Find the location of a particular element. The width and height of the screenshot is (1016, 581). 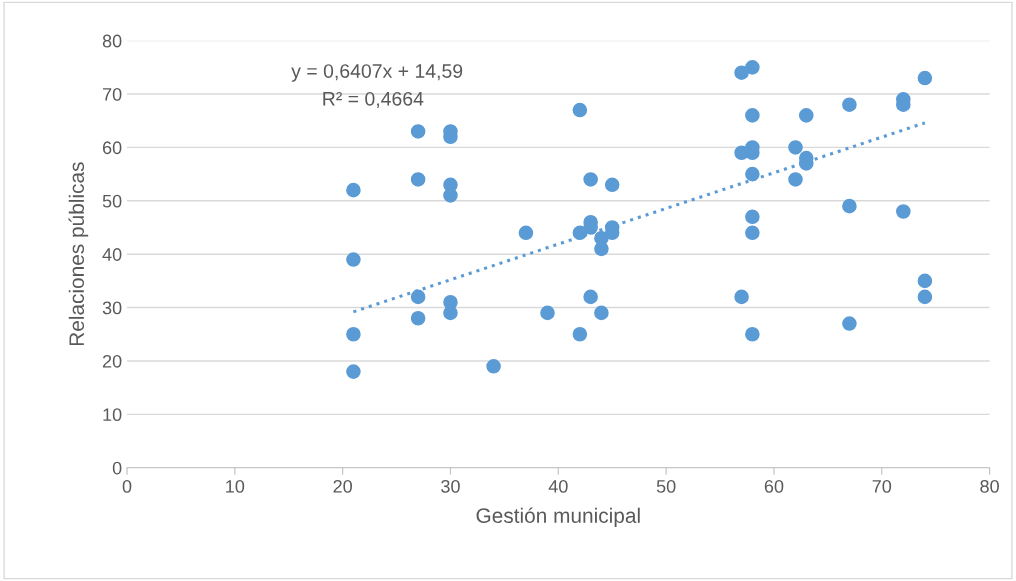

y-tick-label: 0 is located at coordinates (117, 468).